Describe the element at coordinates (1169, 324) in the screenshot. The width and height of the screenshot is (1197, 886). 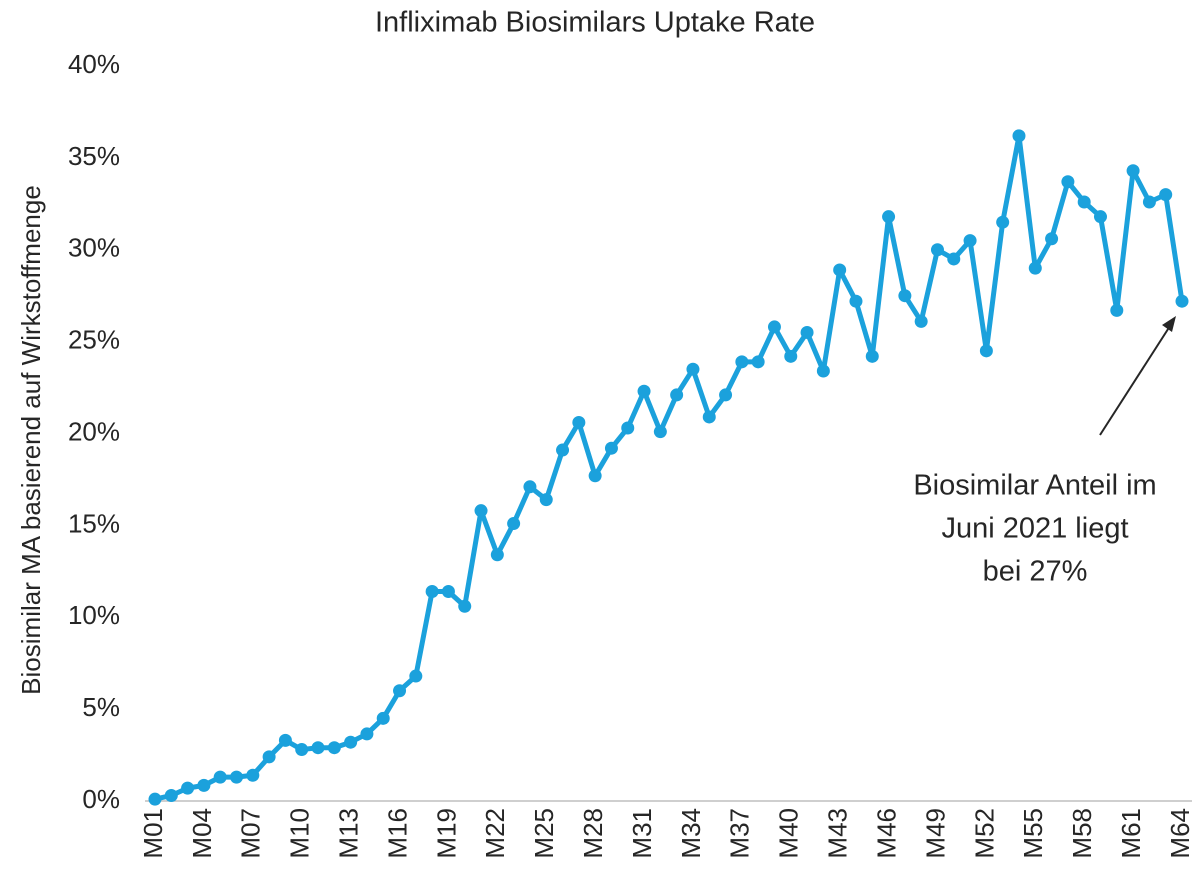
I see `arrow-head` at that location.